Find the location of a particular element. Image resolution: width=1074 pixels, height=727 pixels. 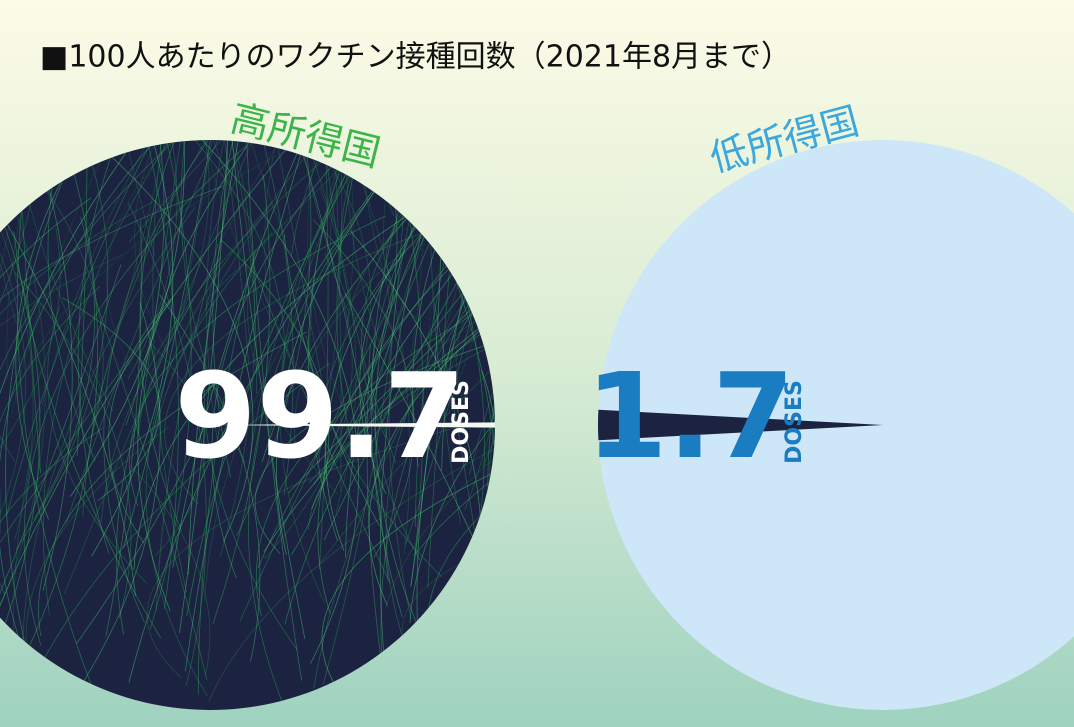

value-label: 99.7 is located at coordinates (319, 416).